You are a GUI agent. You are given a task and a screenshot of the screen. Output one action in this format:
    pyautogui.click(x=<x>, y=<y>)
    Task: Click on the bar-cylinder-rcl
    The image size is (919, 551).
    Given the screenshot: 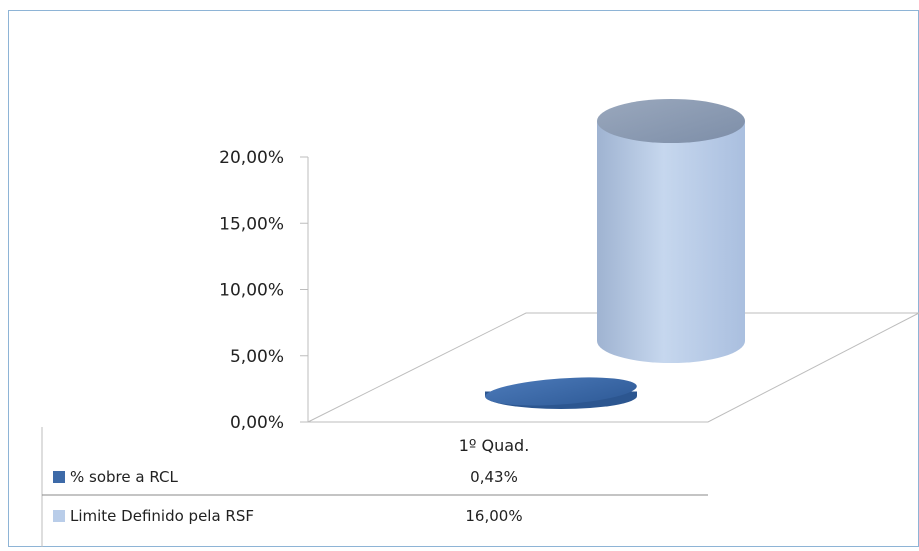 What is the action you would take?
    pyautogui.click(x=561, y=393)
    